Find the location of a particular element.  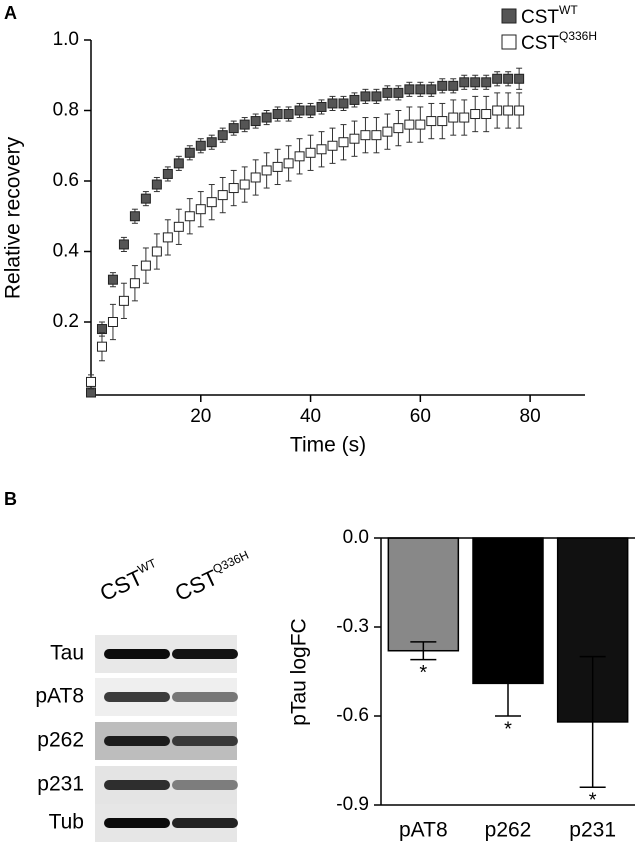

blot-row-label: Tub is located at coordinates (66, 822).